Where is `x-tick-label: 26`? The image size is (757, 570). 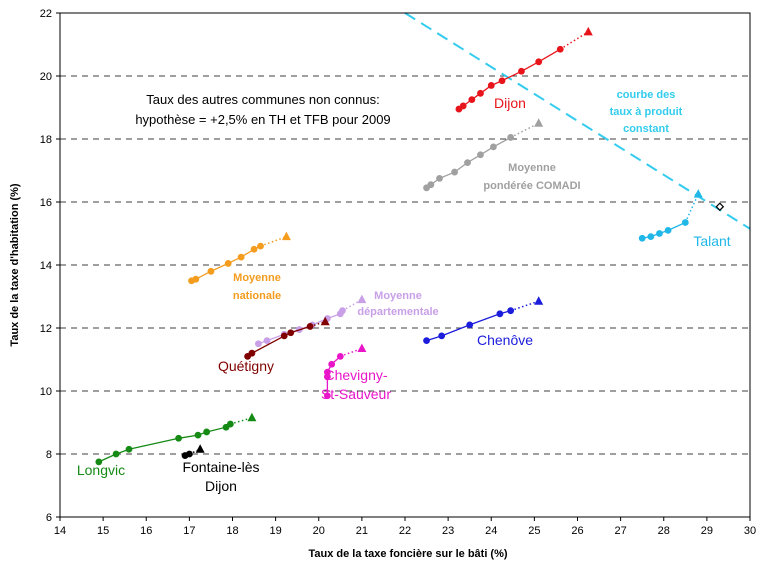 x-tick-label: 26 is located at coordinates (577, 531).